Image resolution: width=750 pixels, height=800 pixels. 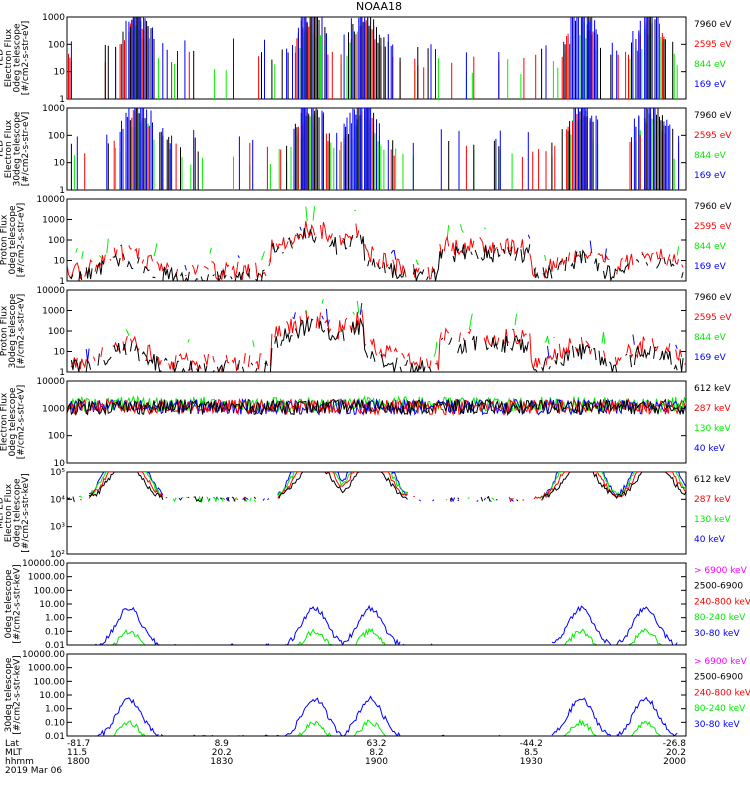 I want to click on legend-label: 30-80 keV, so click(x=717, y=725).